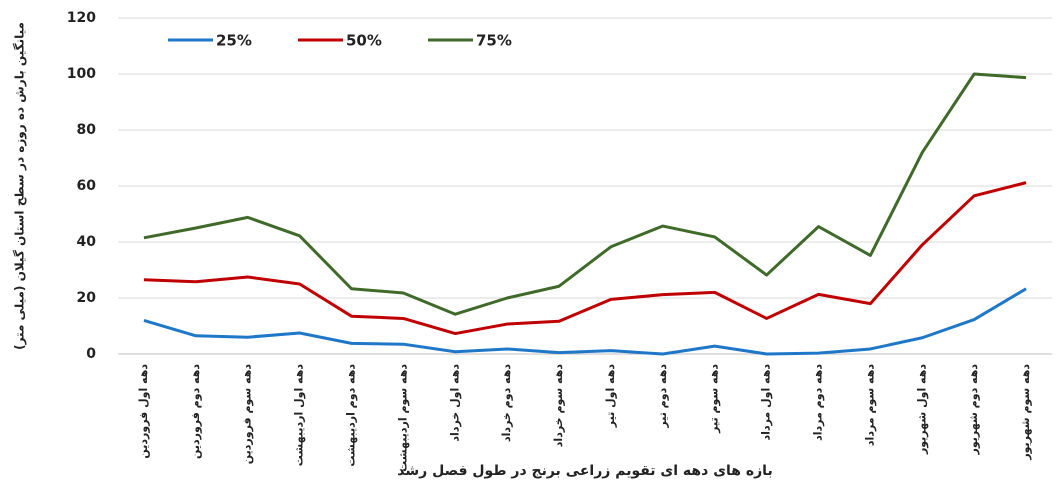 This screenshot has height=483, width=1057. What do you see at coordinates (662, 396) in the screenshot?
I see `x-tick-label: دهه دوم تیر` at bounding box center [662, 396].